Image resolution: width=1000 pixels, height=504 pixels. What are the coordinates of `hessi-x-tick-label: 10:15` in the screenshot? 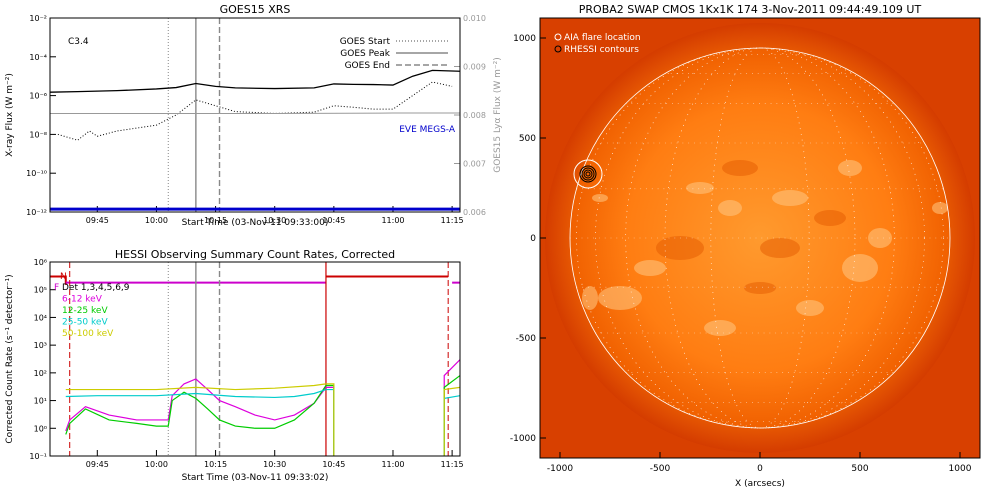 It's located at (215, 464).